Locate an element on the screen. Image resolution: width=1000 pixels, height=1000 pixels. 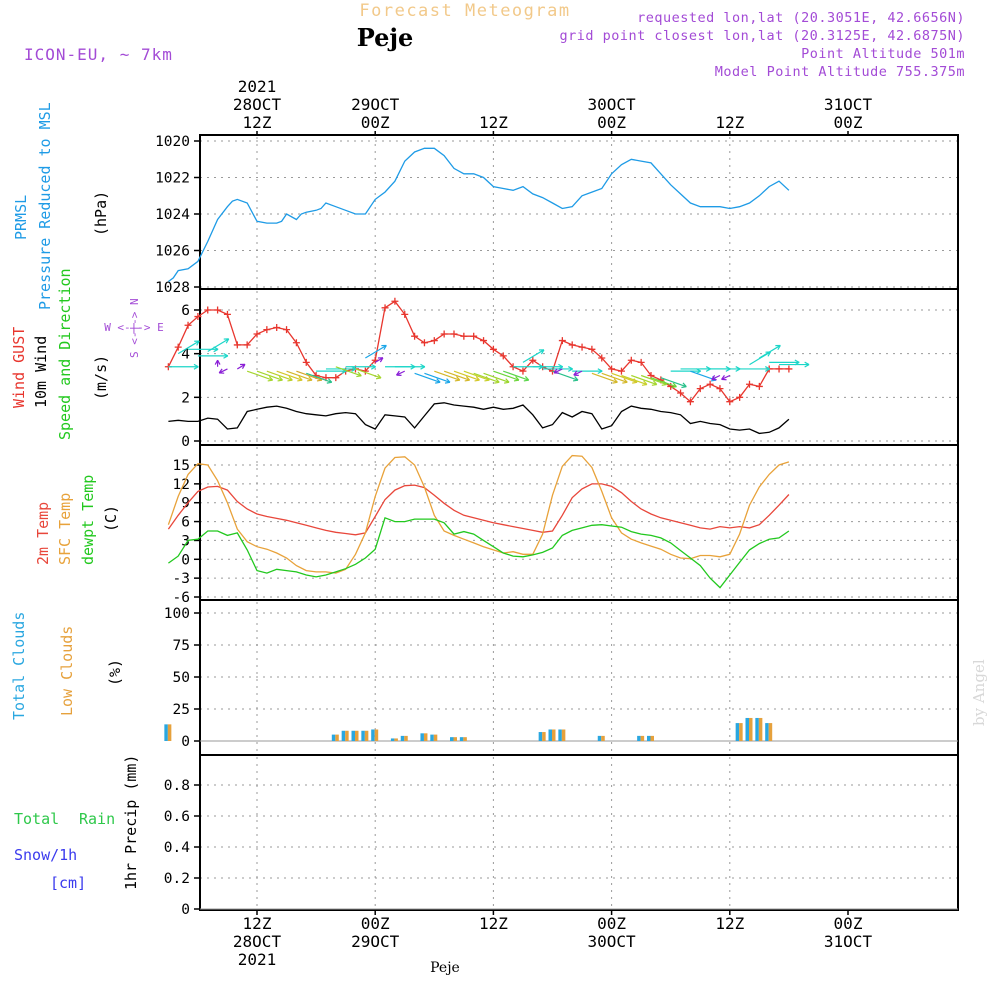
pressure-ytick-label: 1020 is located at coordinates (172, 142).